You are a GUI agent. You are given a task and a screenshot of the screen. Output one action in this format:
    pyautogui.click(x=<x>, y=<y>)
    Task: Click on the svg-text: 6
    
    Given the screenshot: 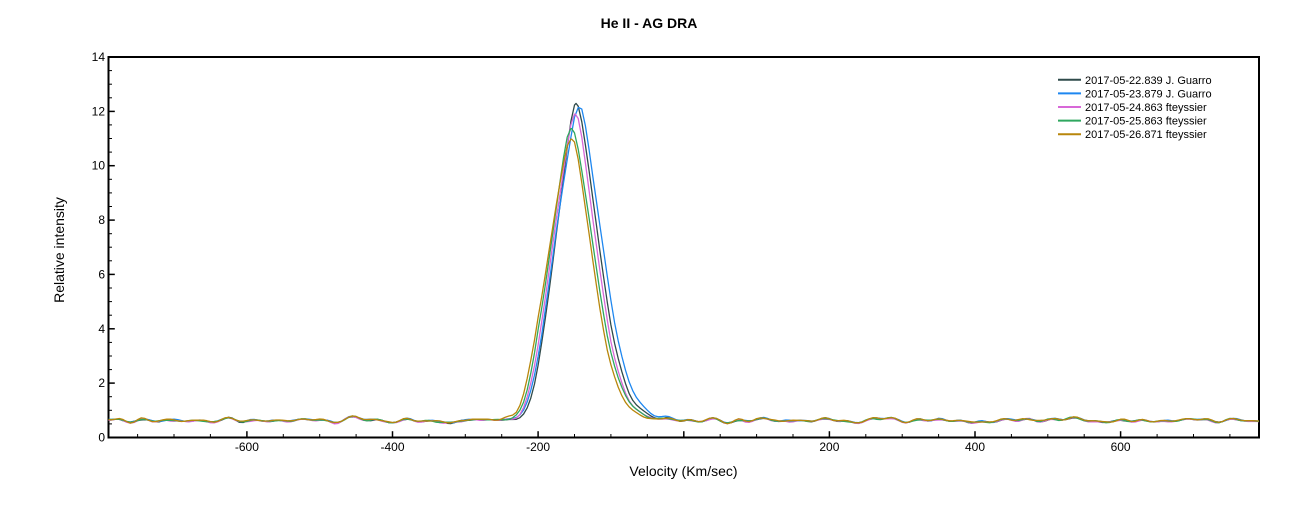 What is the action you would take?
    pyautogui.click(x=101, y=274)
    